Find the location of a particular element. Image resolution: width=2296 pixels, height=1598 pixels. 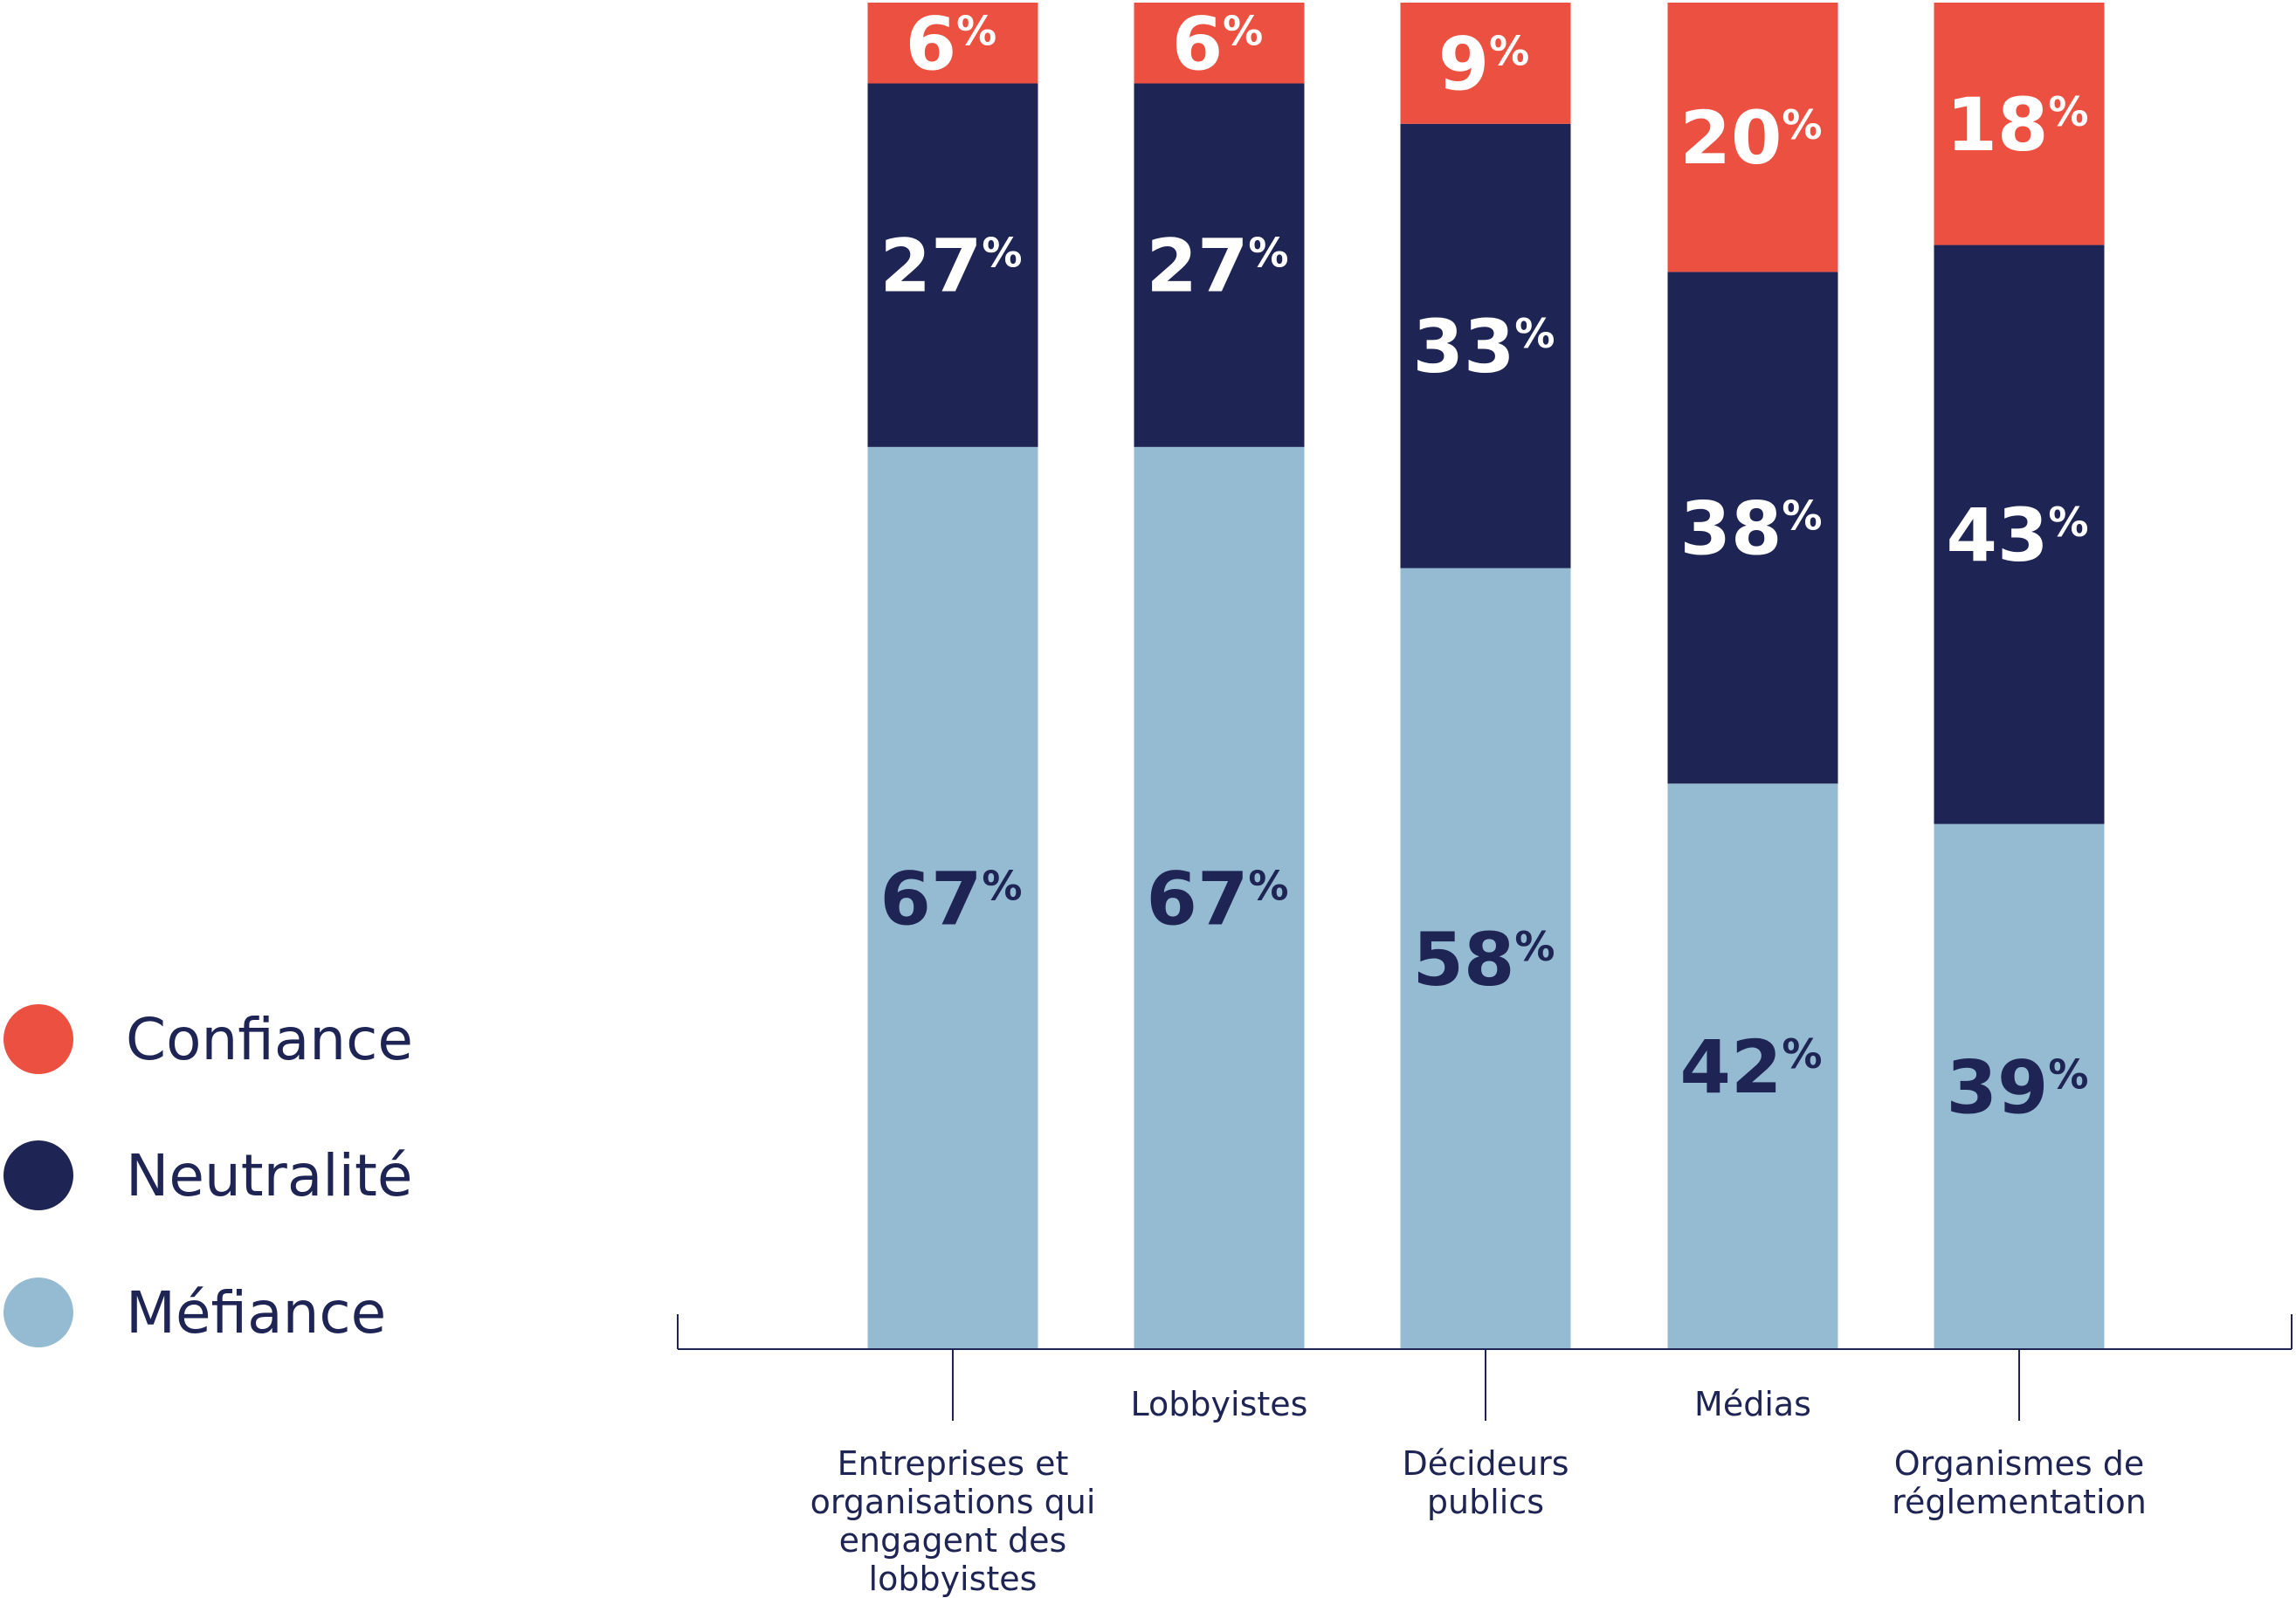

legend-label-mefiance: Méfiance is located at coordinates (256, 1313).